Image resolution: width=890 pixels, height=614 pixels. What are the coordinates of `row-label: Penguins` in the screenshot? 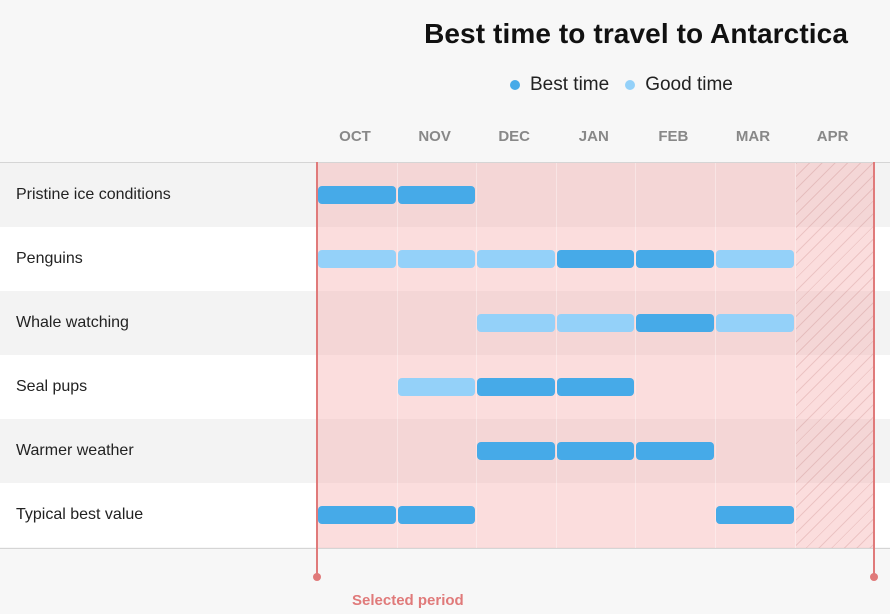 It's located at (49, 258).